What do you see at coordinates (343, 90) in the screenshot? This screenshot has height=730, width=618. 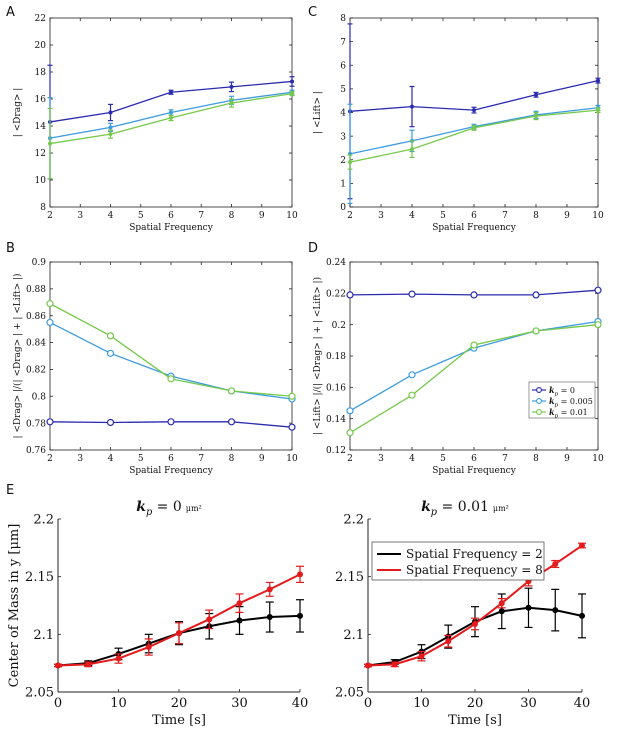 I see `y-tick-label: 5` at bounding box center [343, 90].